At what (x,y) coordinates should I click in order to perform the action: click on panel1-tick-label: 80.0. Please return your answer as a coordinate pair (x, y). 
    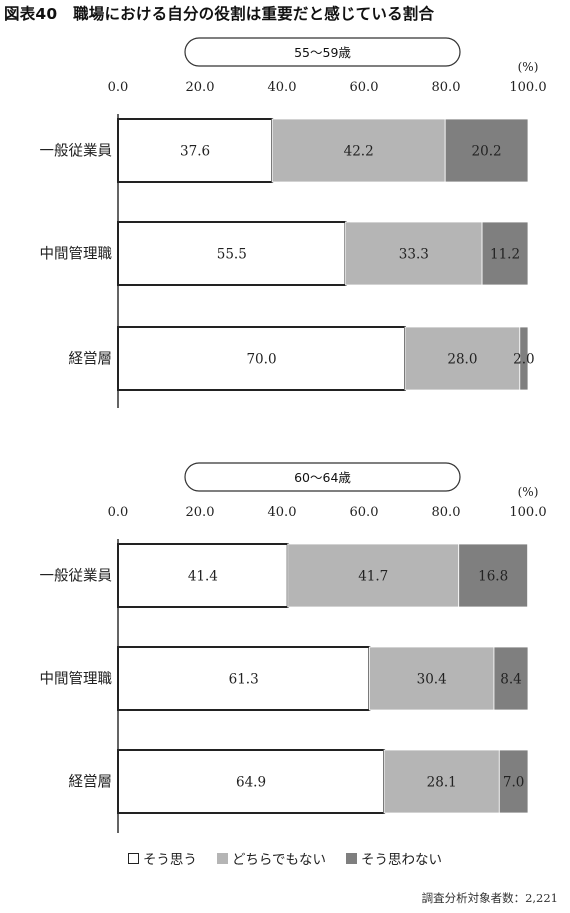
    Looking at the image, I should click on (446, 87).